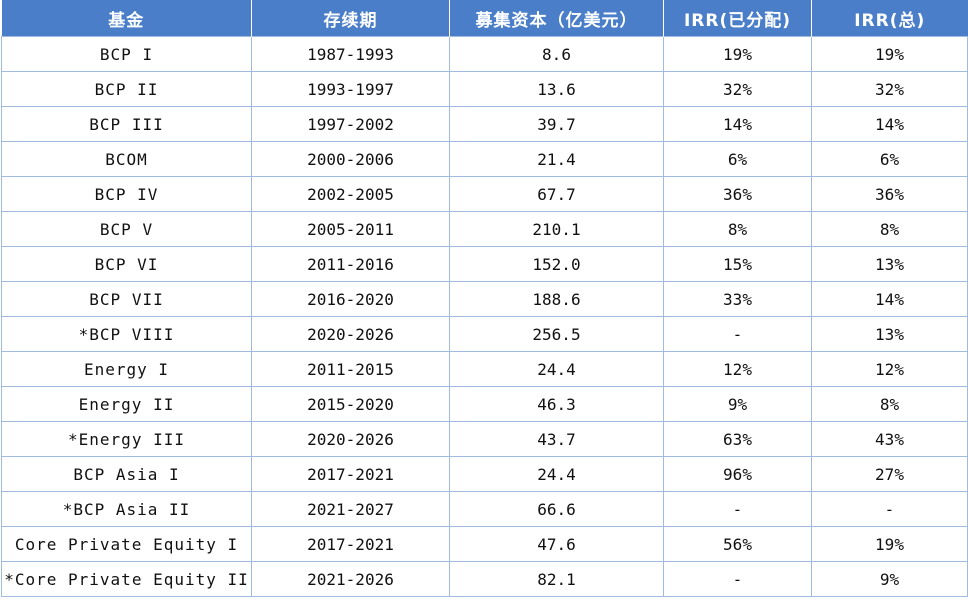  Describe the element at coordinates (556, 194) in the screenshot. I see `capital-cell: 67.7` at that location.